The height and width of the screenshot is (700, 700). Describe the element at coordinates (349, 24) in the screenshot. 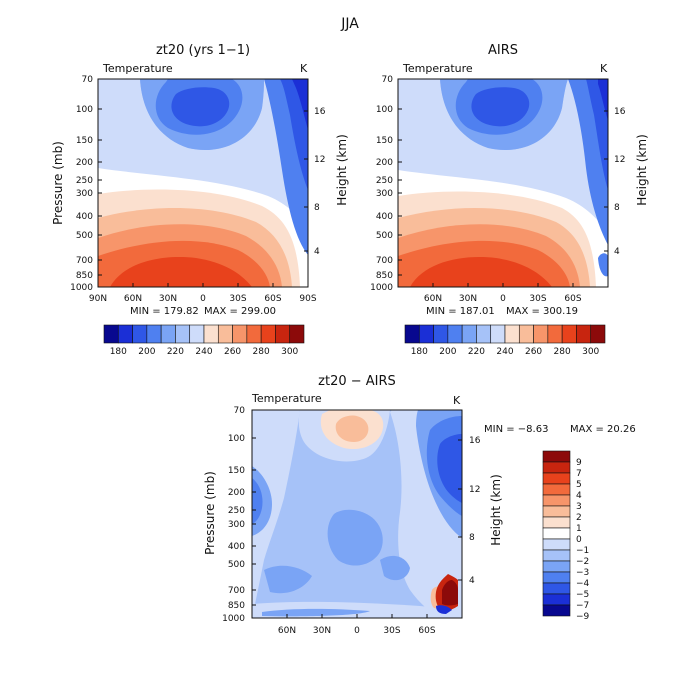

I see `figure-title: JJA` at that location.